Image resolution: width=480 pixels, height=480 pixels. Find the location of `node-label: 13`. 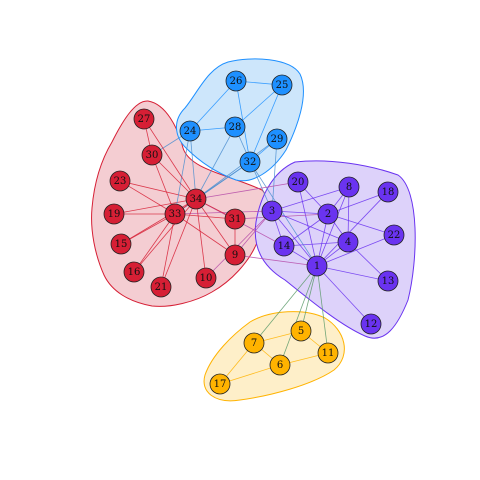

node-label: 13 is located at coordinates (388, 281).